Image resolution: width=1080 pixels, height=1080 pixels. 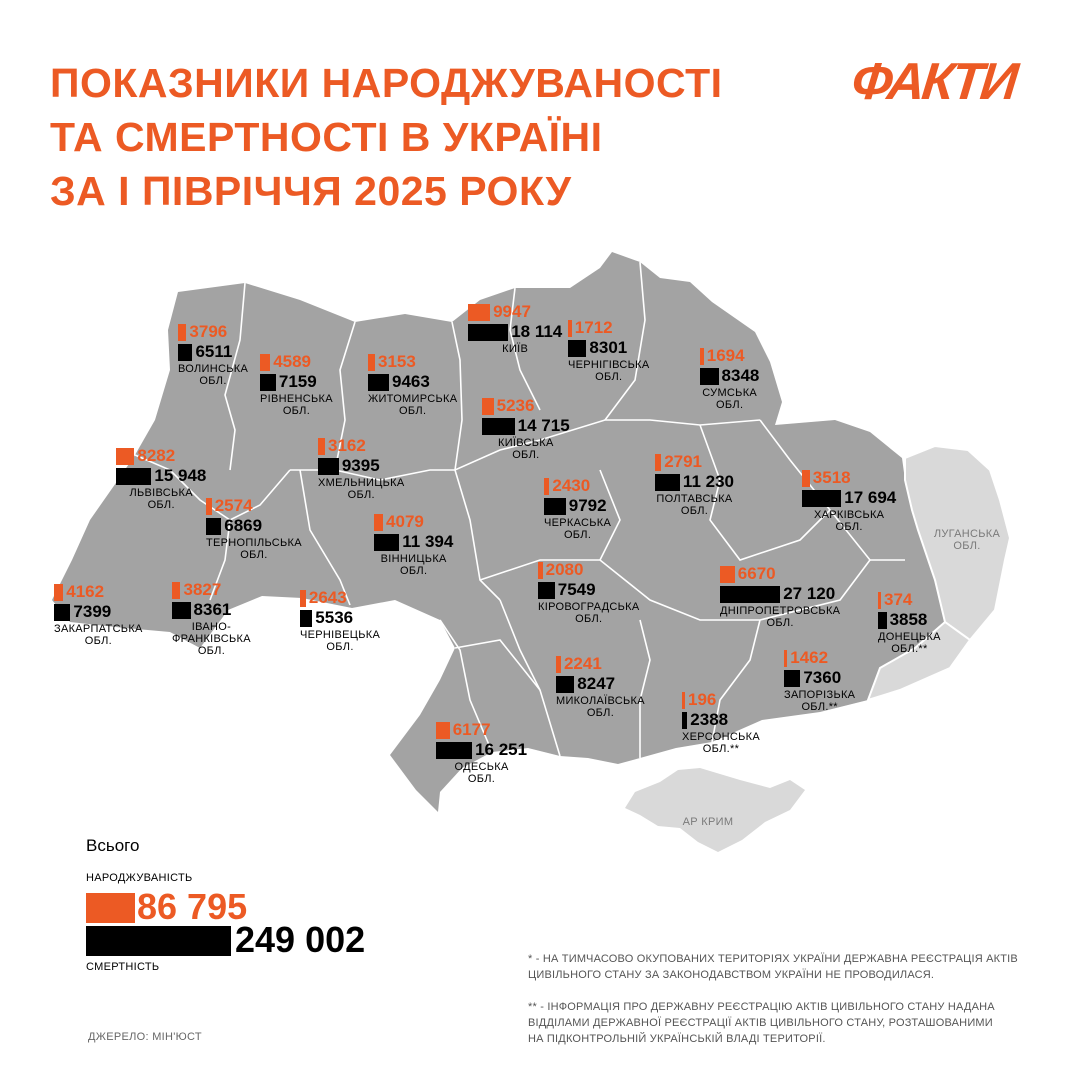 I want to click on region-stat-odeska: 6177 16 251 ОДЕСЬКА ОБЛ., so click(x=481, y=752).